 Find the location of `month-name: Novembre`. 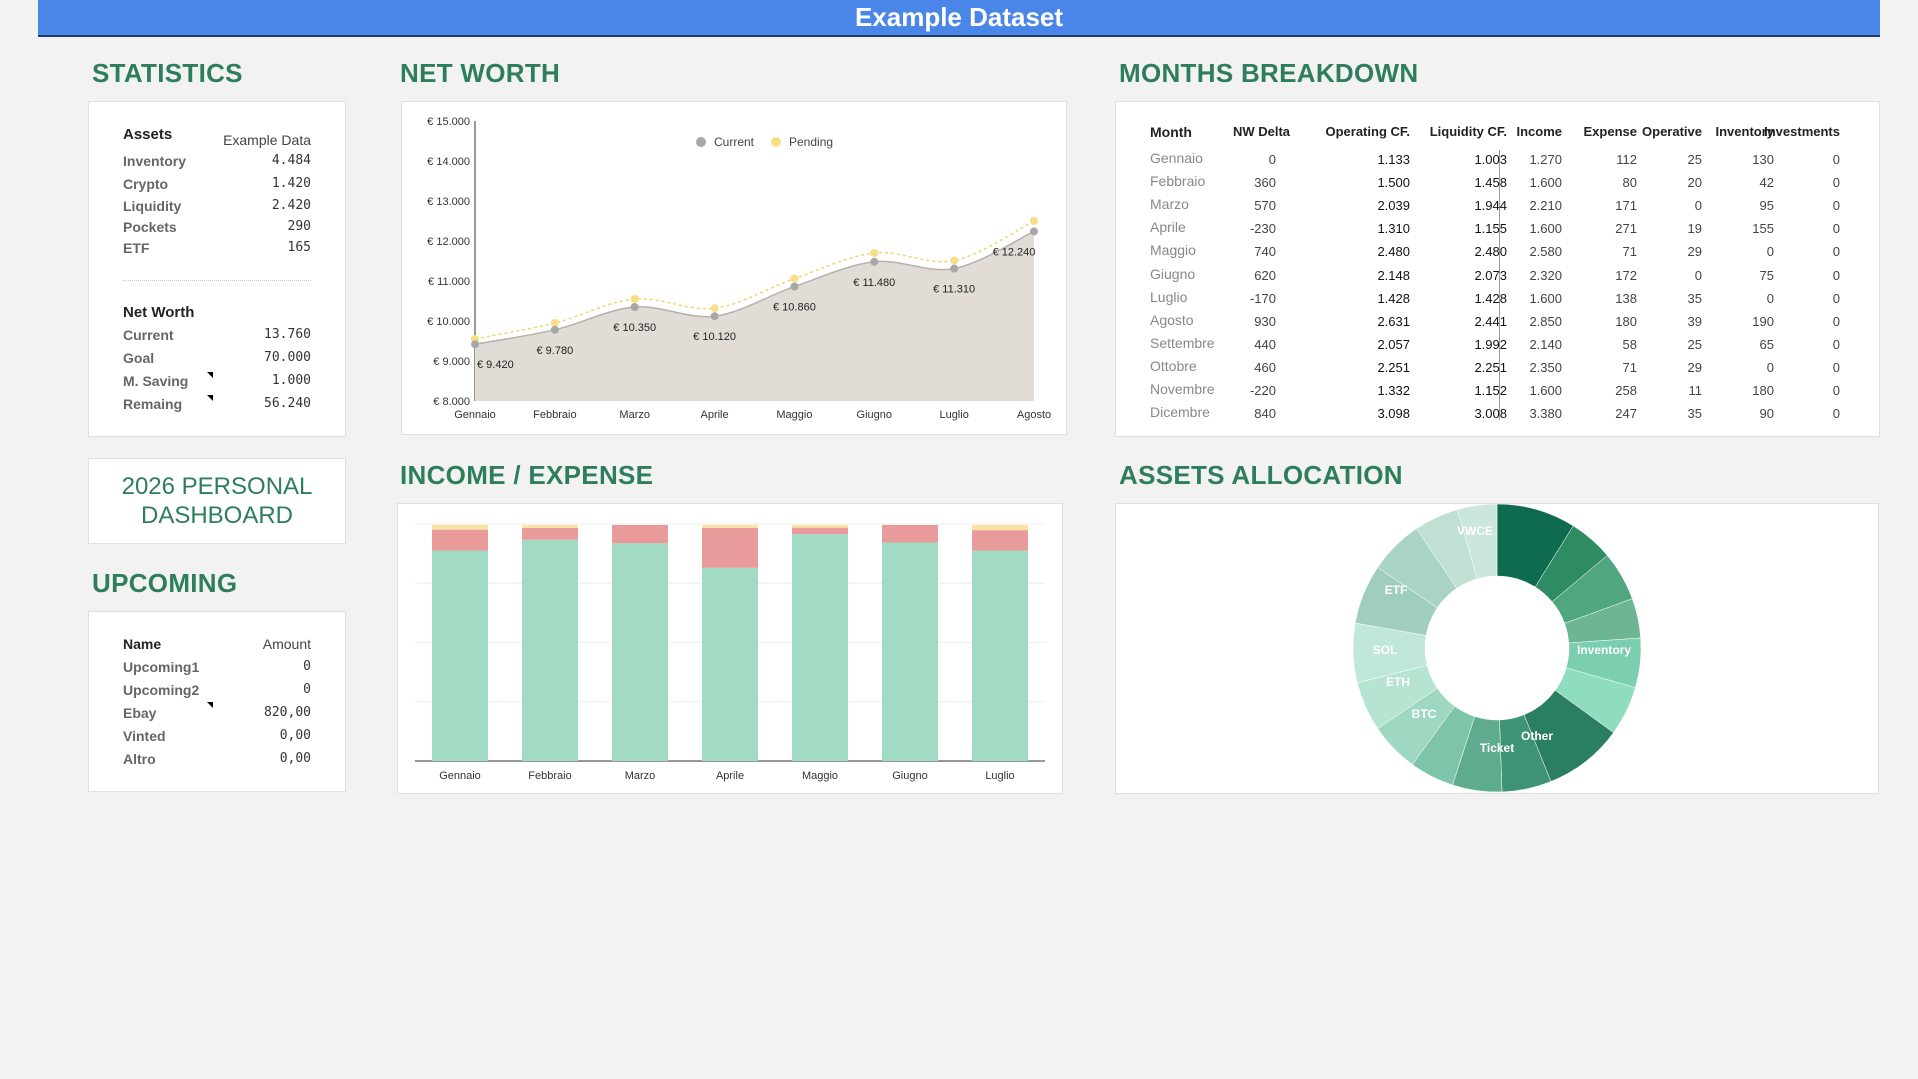

month-name: Novembre is located at coordinates (1182, 389).